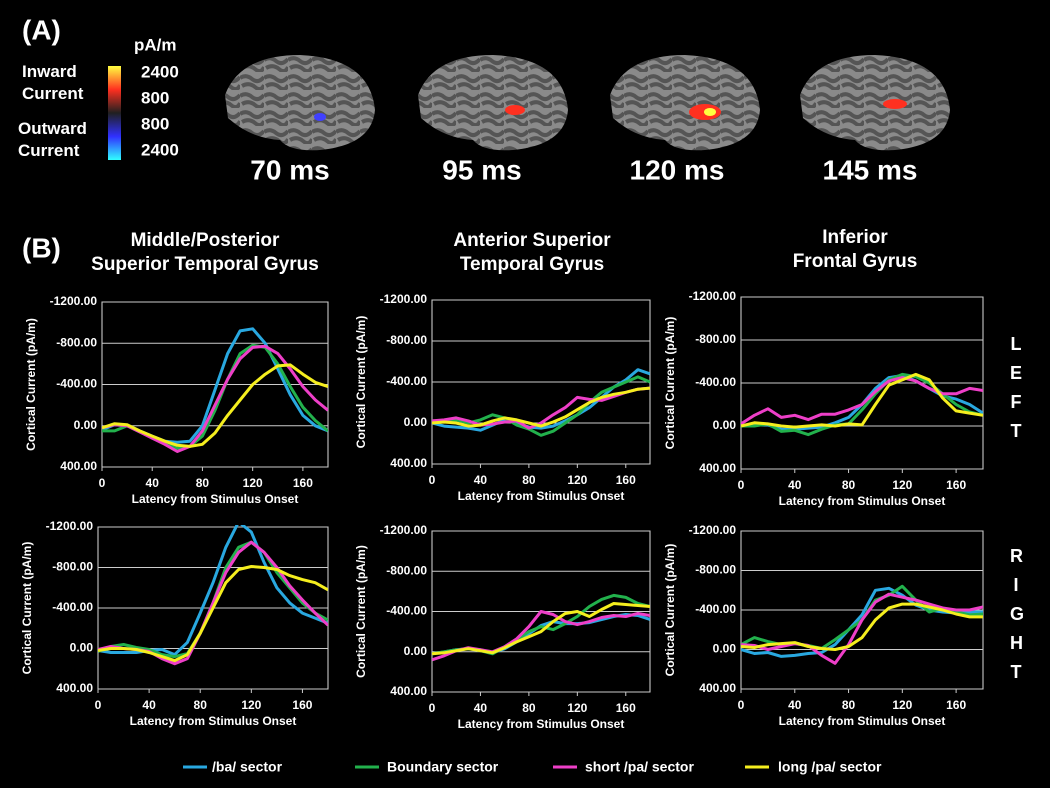 This screenshot has height=788, width=1050. Describe the element at coordinates (247, 767) in the screenshot. I see `legend-label: /ba/ sector` at that location.